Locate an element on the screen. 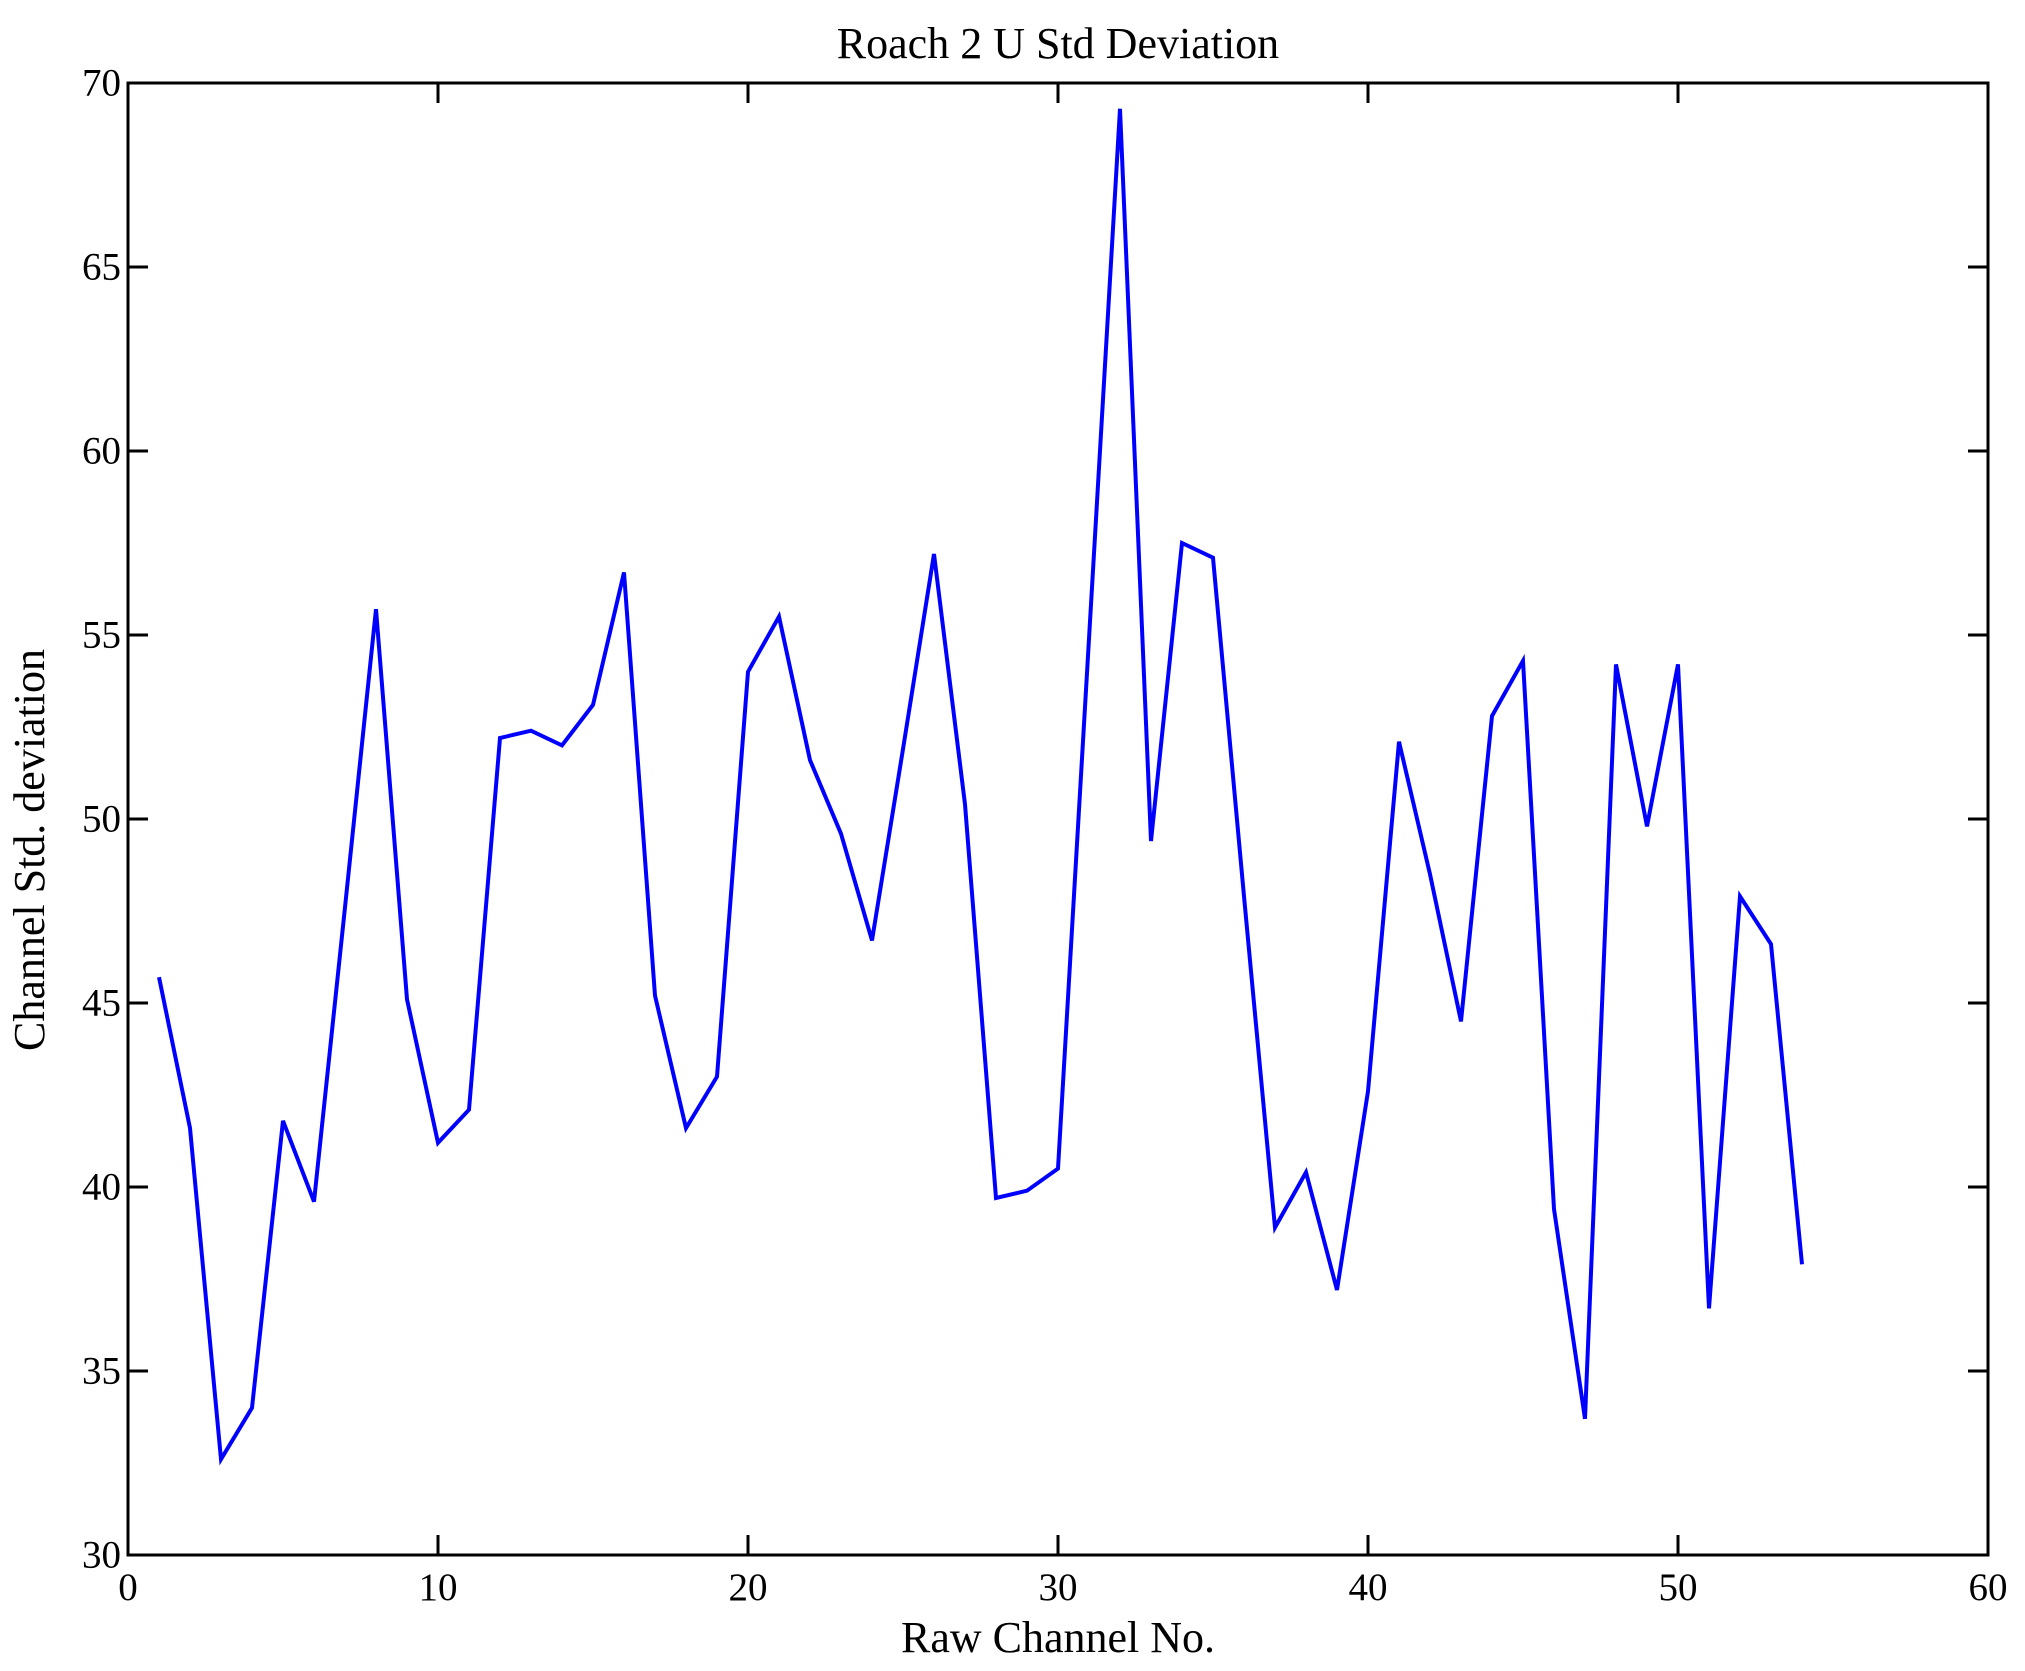  y-tick-label: 60 is located at coordinates (101, 451).